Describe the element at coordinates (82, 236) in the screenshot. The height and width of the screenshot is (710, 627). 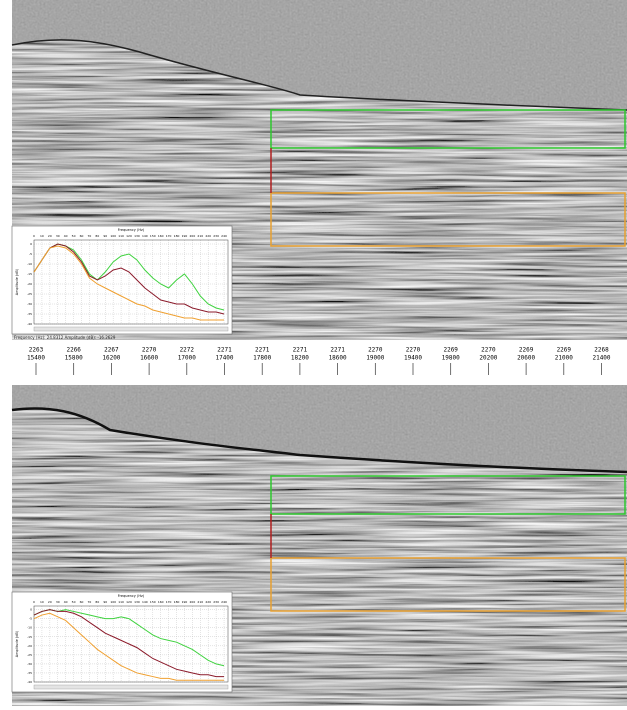
I see `x-tick-label: 60` at that location.